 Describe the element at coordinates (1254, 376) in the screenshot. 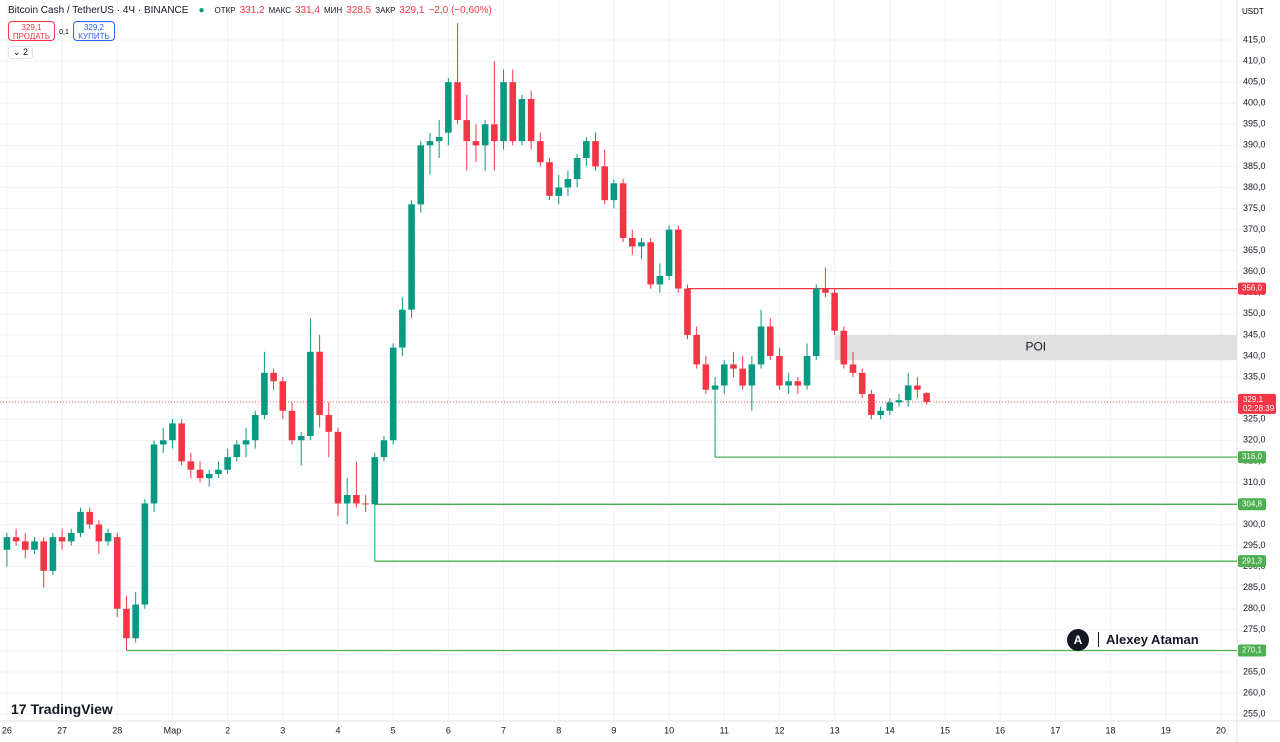

I see `y-tick-label: 335,0` at that location.